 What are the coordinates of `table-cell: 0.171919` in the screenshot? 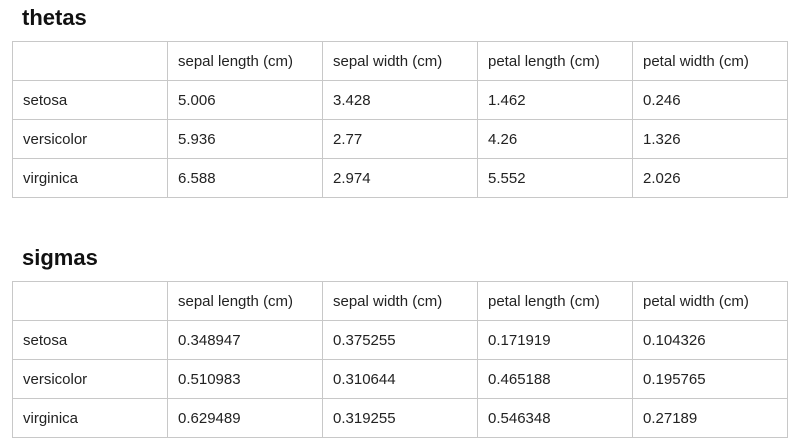 It's located at (555, 340).